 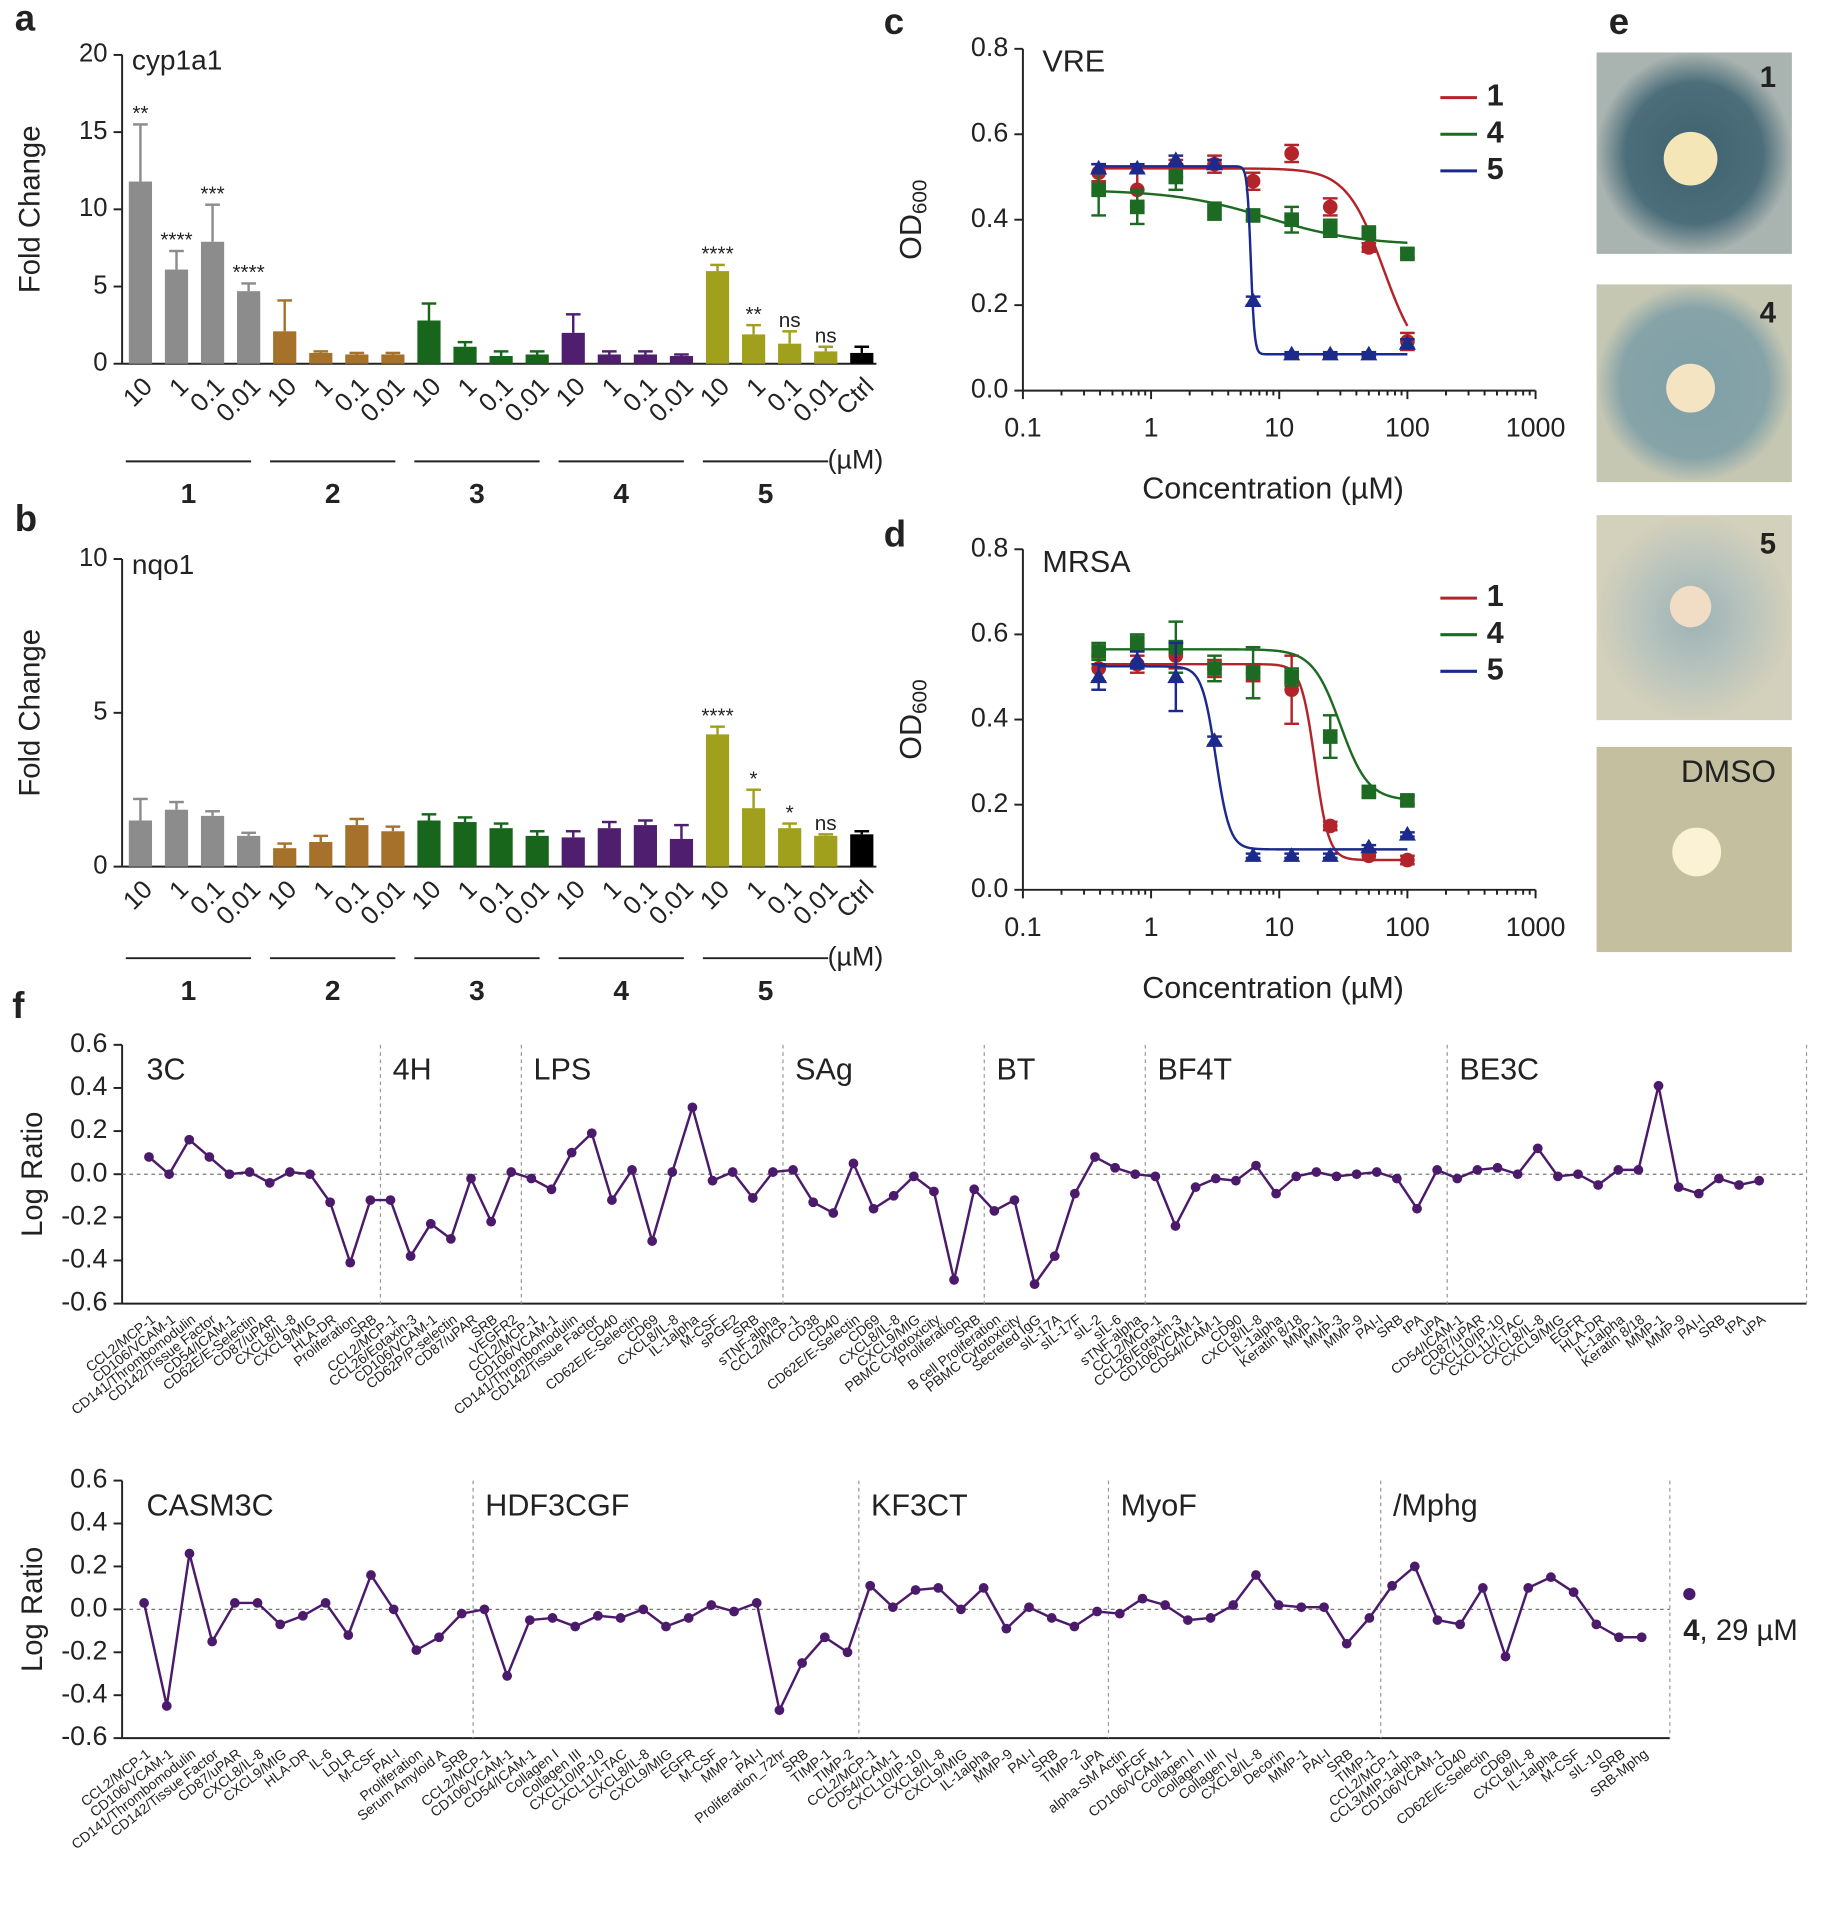 I want to click on fit-curve, so click(x=1253, y=247).